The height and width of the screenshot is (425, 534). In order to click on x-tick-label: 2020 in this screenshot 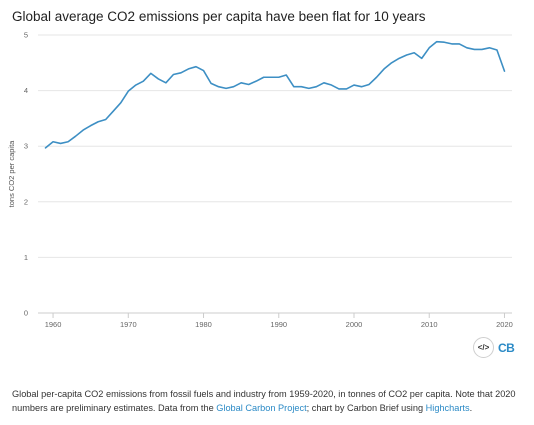, I will do `click(504, 324)`.